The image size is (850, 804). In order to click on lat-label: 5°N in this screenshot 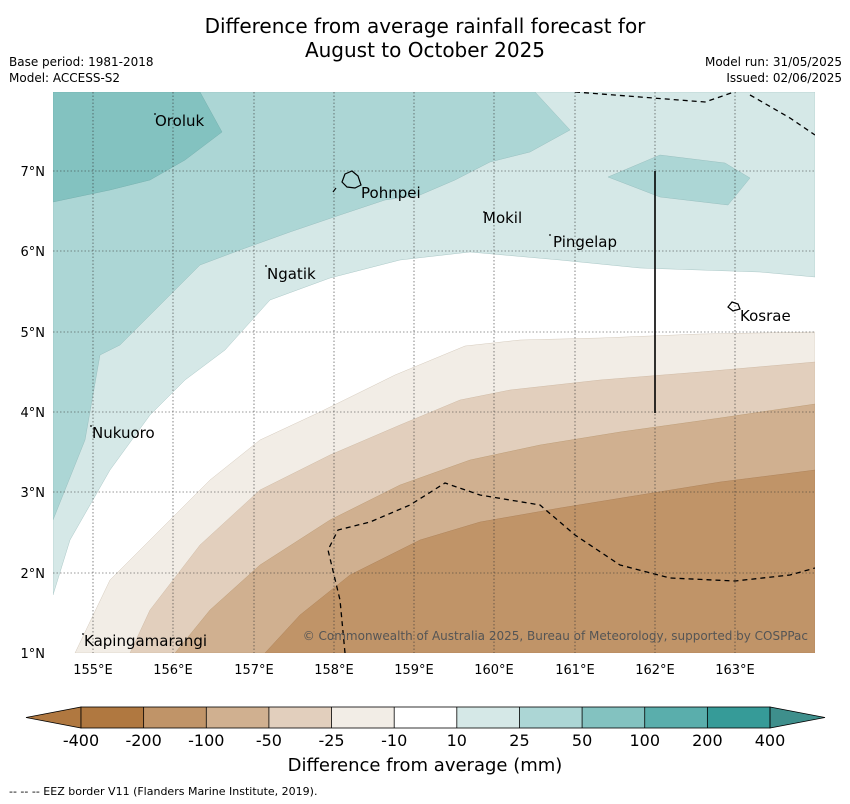, I will do `click(33, 333)`.